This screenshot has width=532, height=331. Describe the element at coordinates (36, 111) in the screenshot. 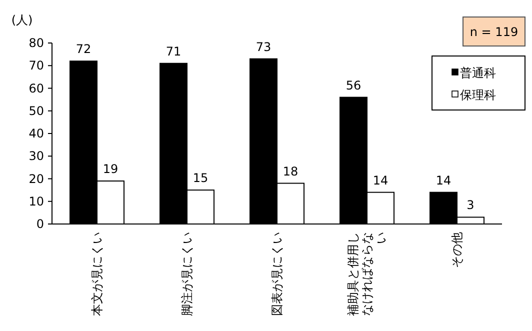

I see `y-tick-label: 50` at that location.